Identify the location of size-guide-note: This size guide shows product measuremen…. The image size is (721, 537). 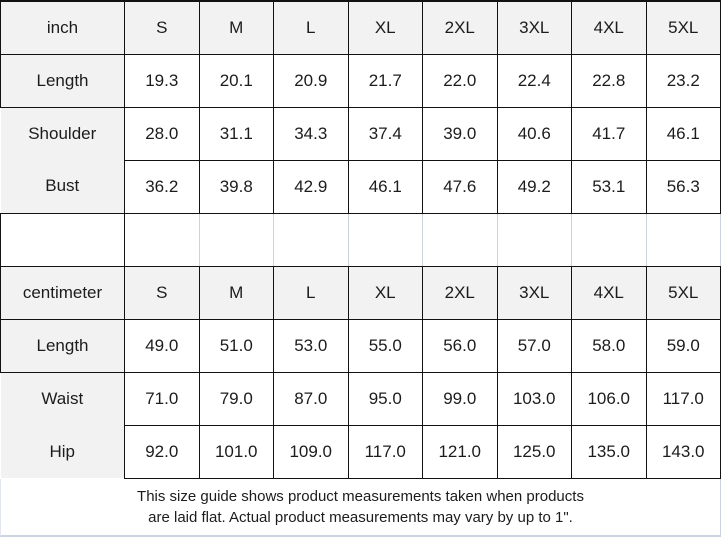
(360, 507).